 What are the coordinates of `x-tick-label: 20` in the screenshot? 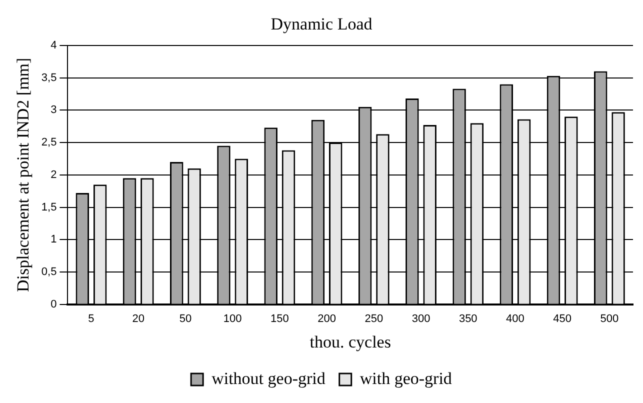 It's located at (138, 319).